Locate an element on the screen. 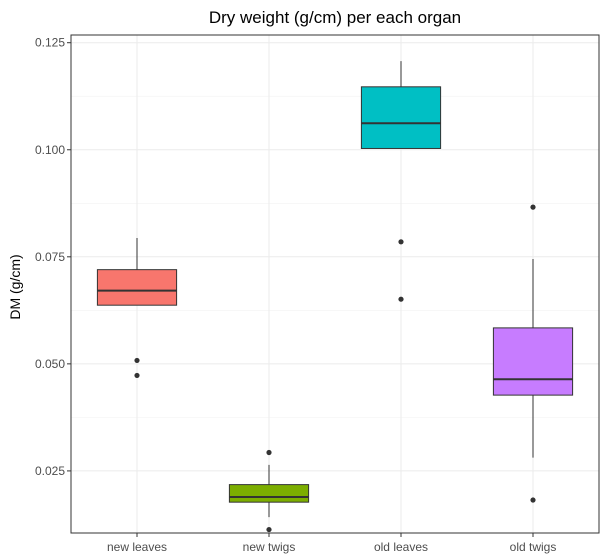 Image resolution: width=607 pixels, height=558 pixels. x-tick-label: new twigs is located at coordinates (269, 547).